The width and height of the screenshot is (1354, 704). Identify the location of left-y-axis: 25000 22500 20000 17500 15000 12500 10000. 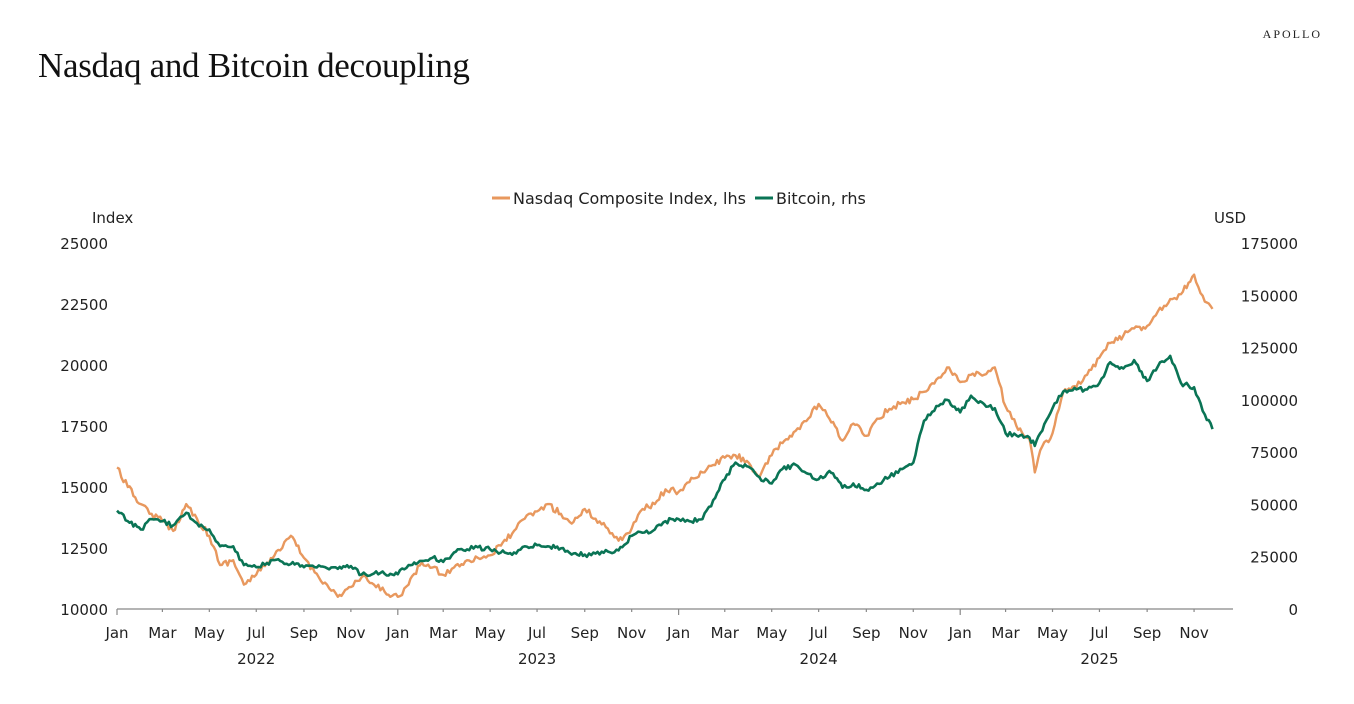
(84, 427).